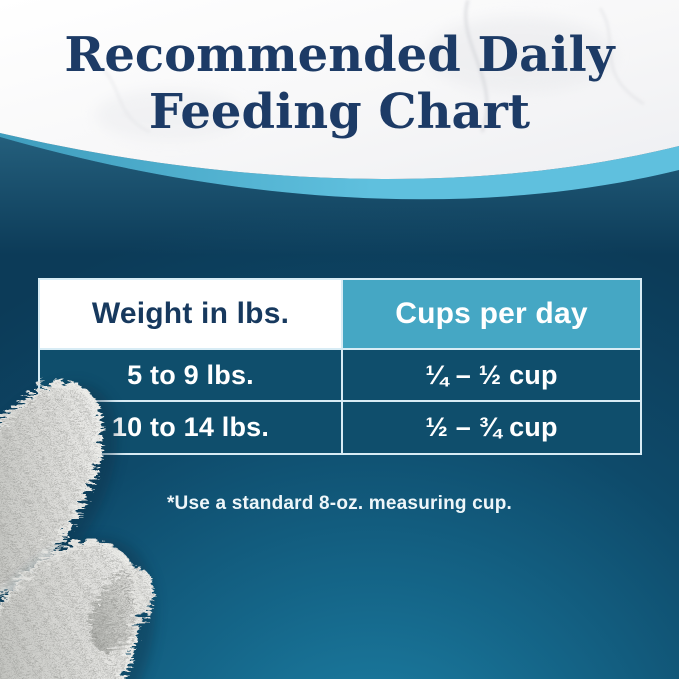  What do you see at coordinates (491, 427) in the screenshot?
I see `table-row2-cups: ½ – ¾ cup` at bounding box center [491, 427].